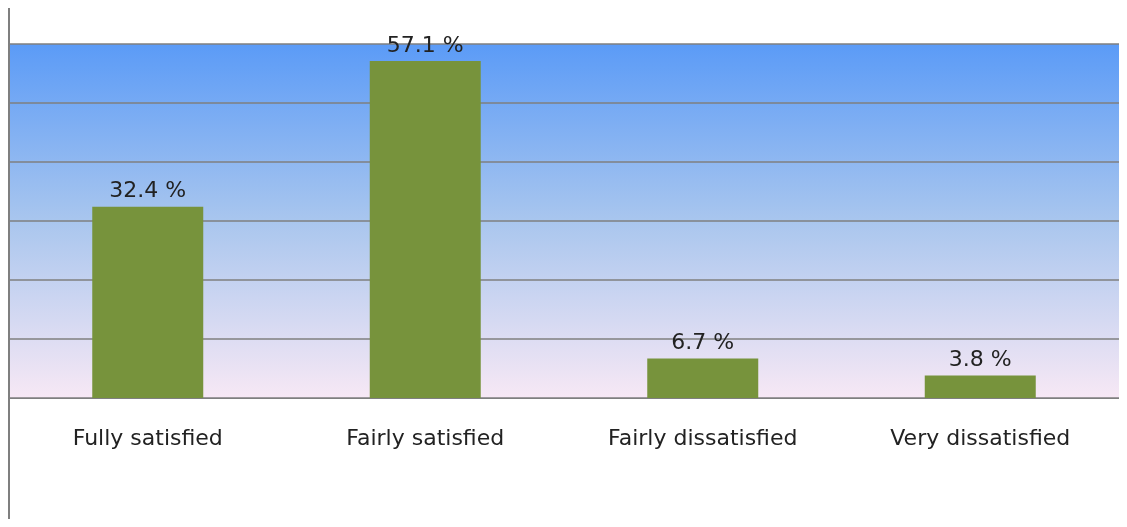 The image size is (1127, 527). I want to click on x-tick-label: Fairly dissatisfied, so click(703, 437).